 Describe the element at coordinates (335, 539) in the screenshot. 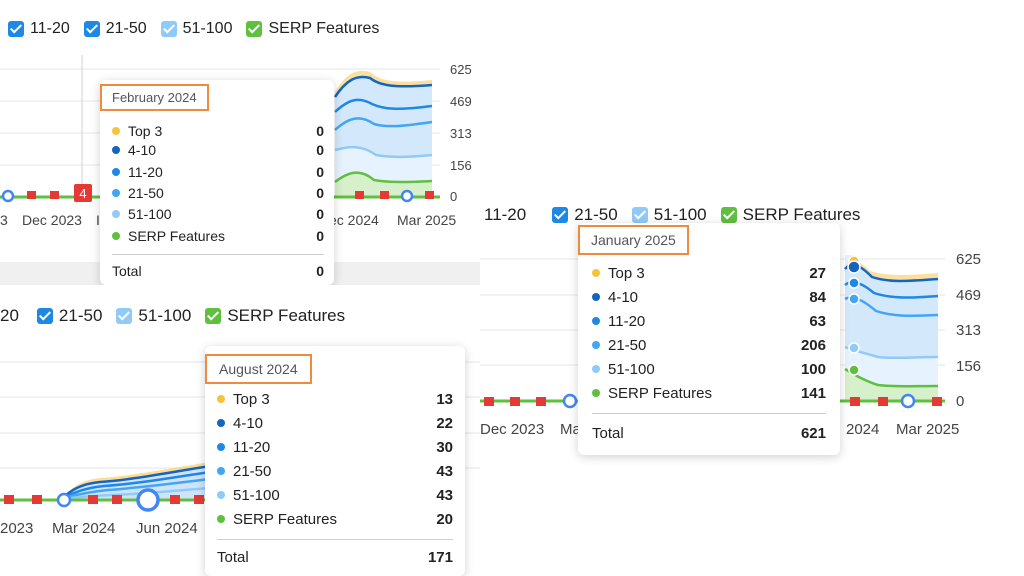

I see `tooltip-divider` at that location.